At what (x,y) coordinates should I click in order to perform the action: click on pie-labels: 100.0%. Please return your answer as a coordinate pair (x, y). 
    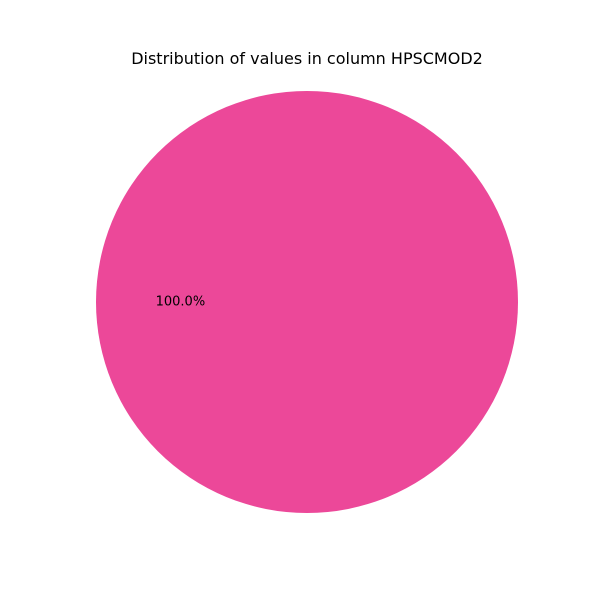
    Looking at the image, I should click on (181, 302).